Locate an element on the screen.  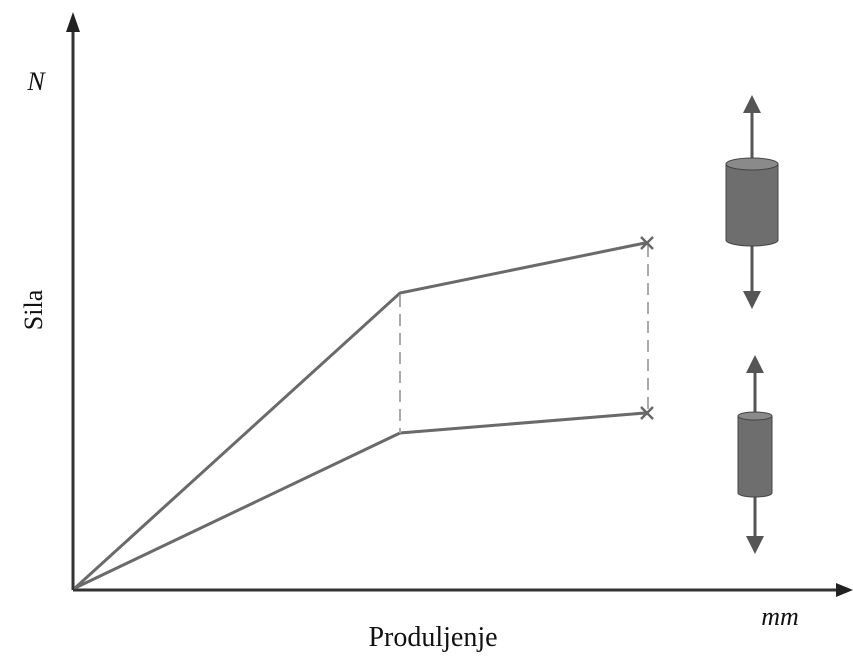
x-unit: mm is located at coordinates (780, 616).